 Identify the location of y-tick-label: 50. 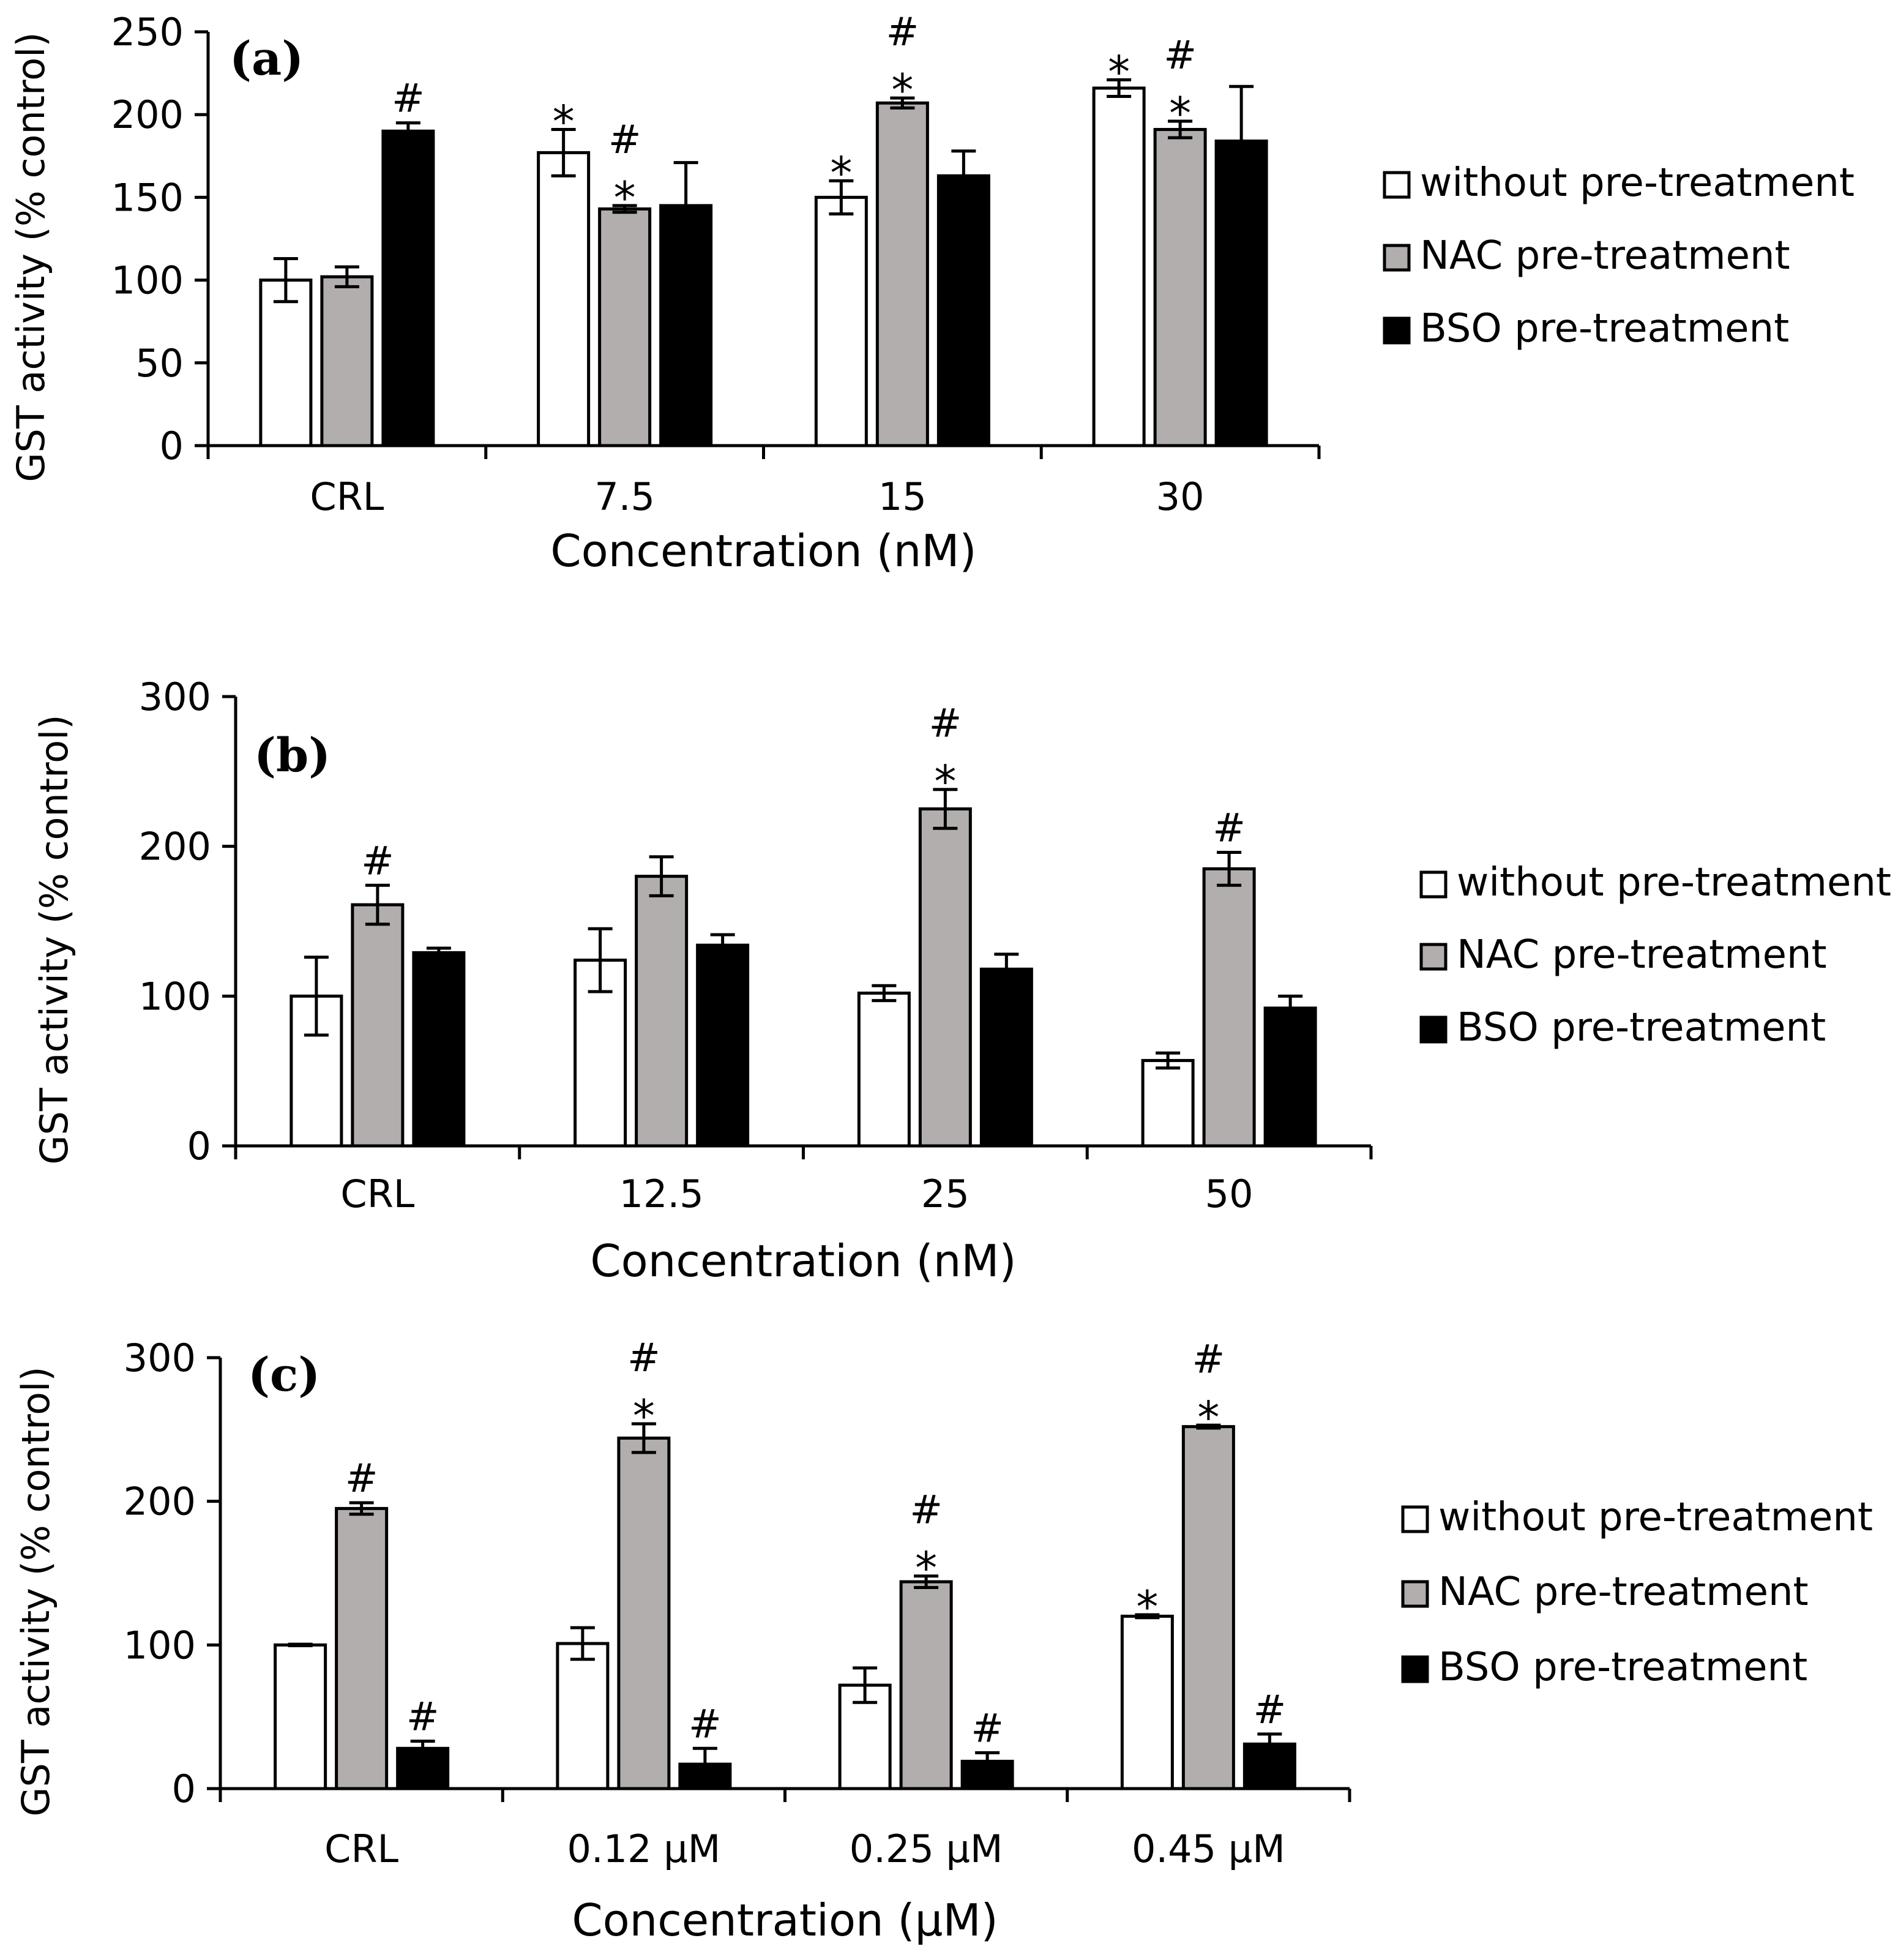
(159, 363).